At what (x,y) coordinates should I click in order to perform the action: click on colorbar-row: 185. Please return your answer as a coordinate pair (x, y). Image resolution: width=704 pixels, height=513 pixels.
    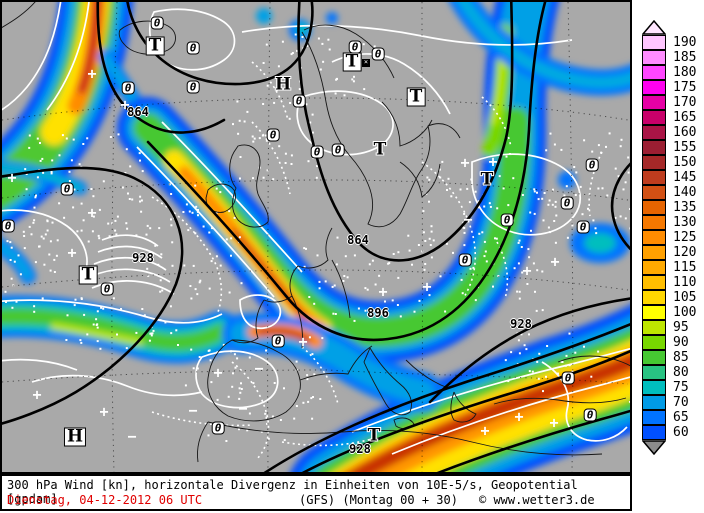
    Looking at the image, I should click on (673, 57).